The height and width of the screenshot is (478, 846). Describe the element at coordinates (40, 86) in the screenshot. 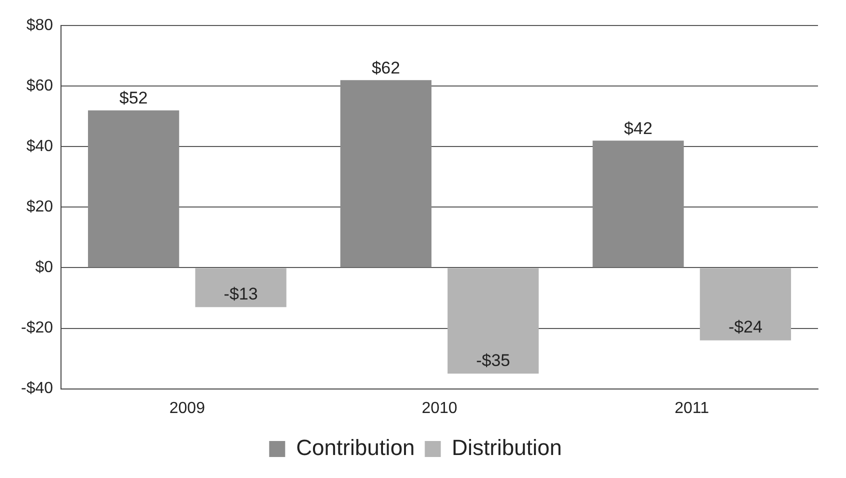

I see `y-tick-label: $60` at that location.